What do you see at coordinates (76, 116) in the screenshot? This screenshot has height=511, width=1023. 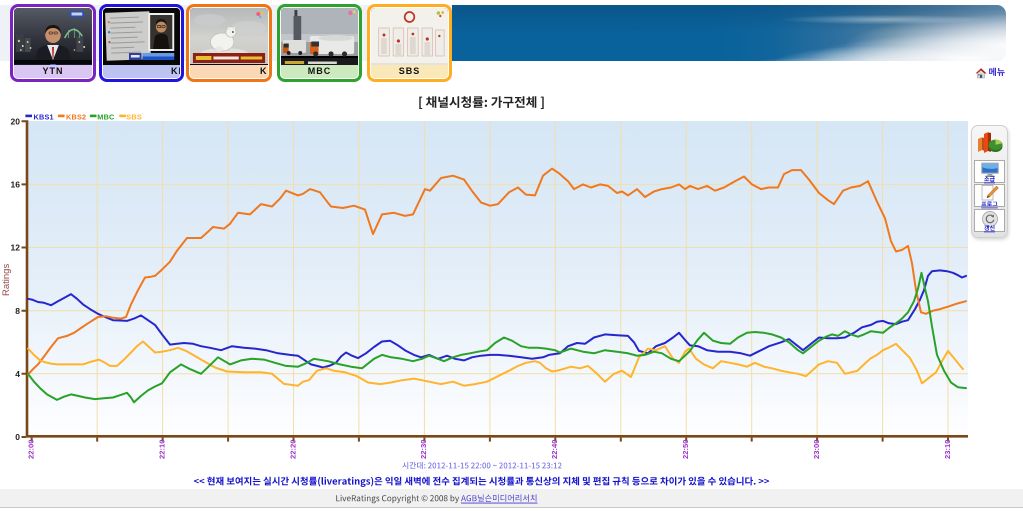 I see `svg-text: KBS2` at bounding box center [76, 116].